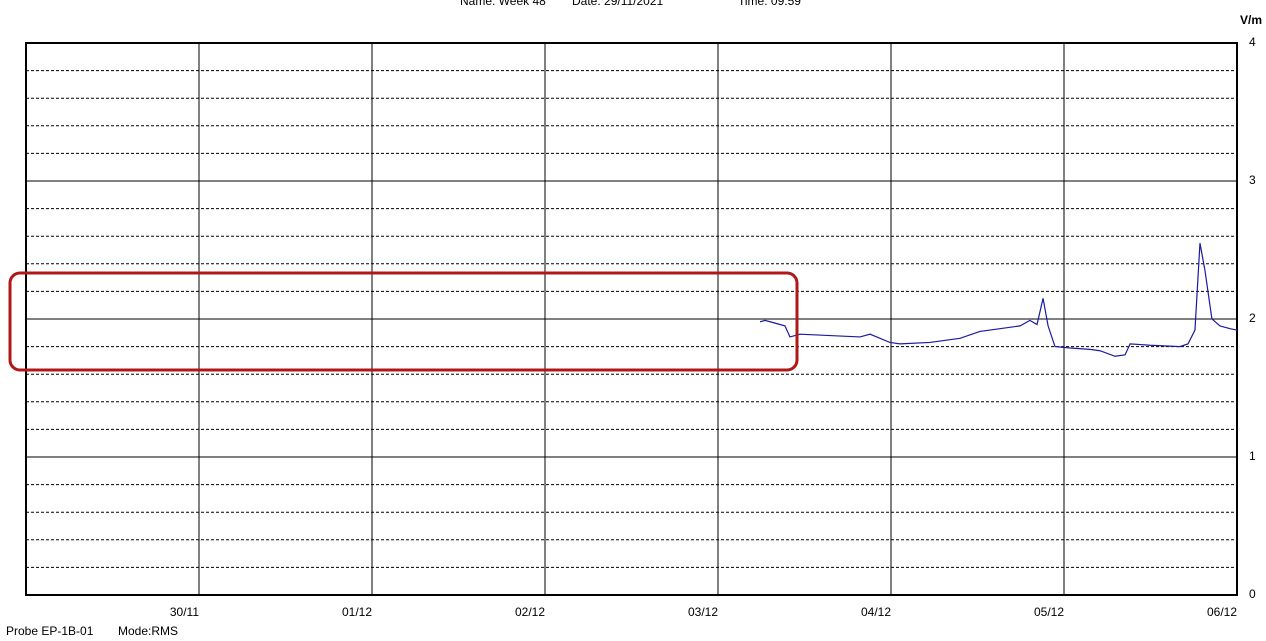  Describe the element at coordinates (503, 4) in the screenshot. I see `header-name: Name: Week 48` at that location.